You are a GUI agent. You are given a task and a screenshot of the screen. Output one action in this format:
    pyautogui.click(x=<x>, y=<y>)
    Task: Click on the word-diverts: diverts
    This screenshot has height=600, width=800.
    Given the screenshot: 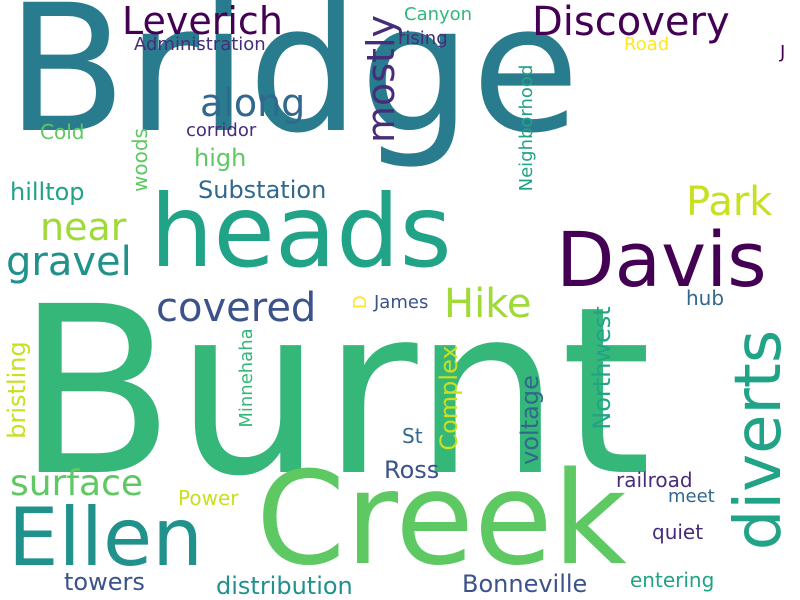 What is the action you would take?
    pyautogui.click(x=759, y=440)
    